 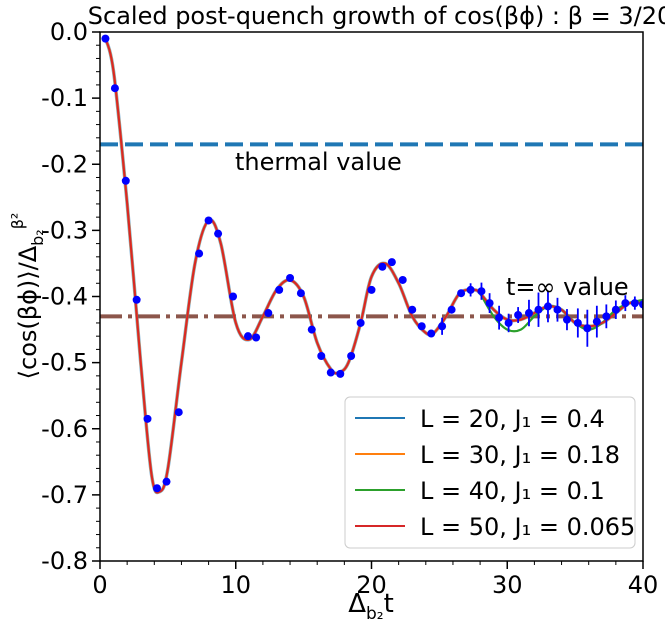 I want to click on y-tick-label: 0.0, so click(x=69, y=32).